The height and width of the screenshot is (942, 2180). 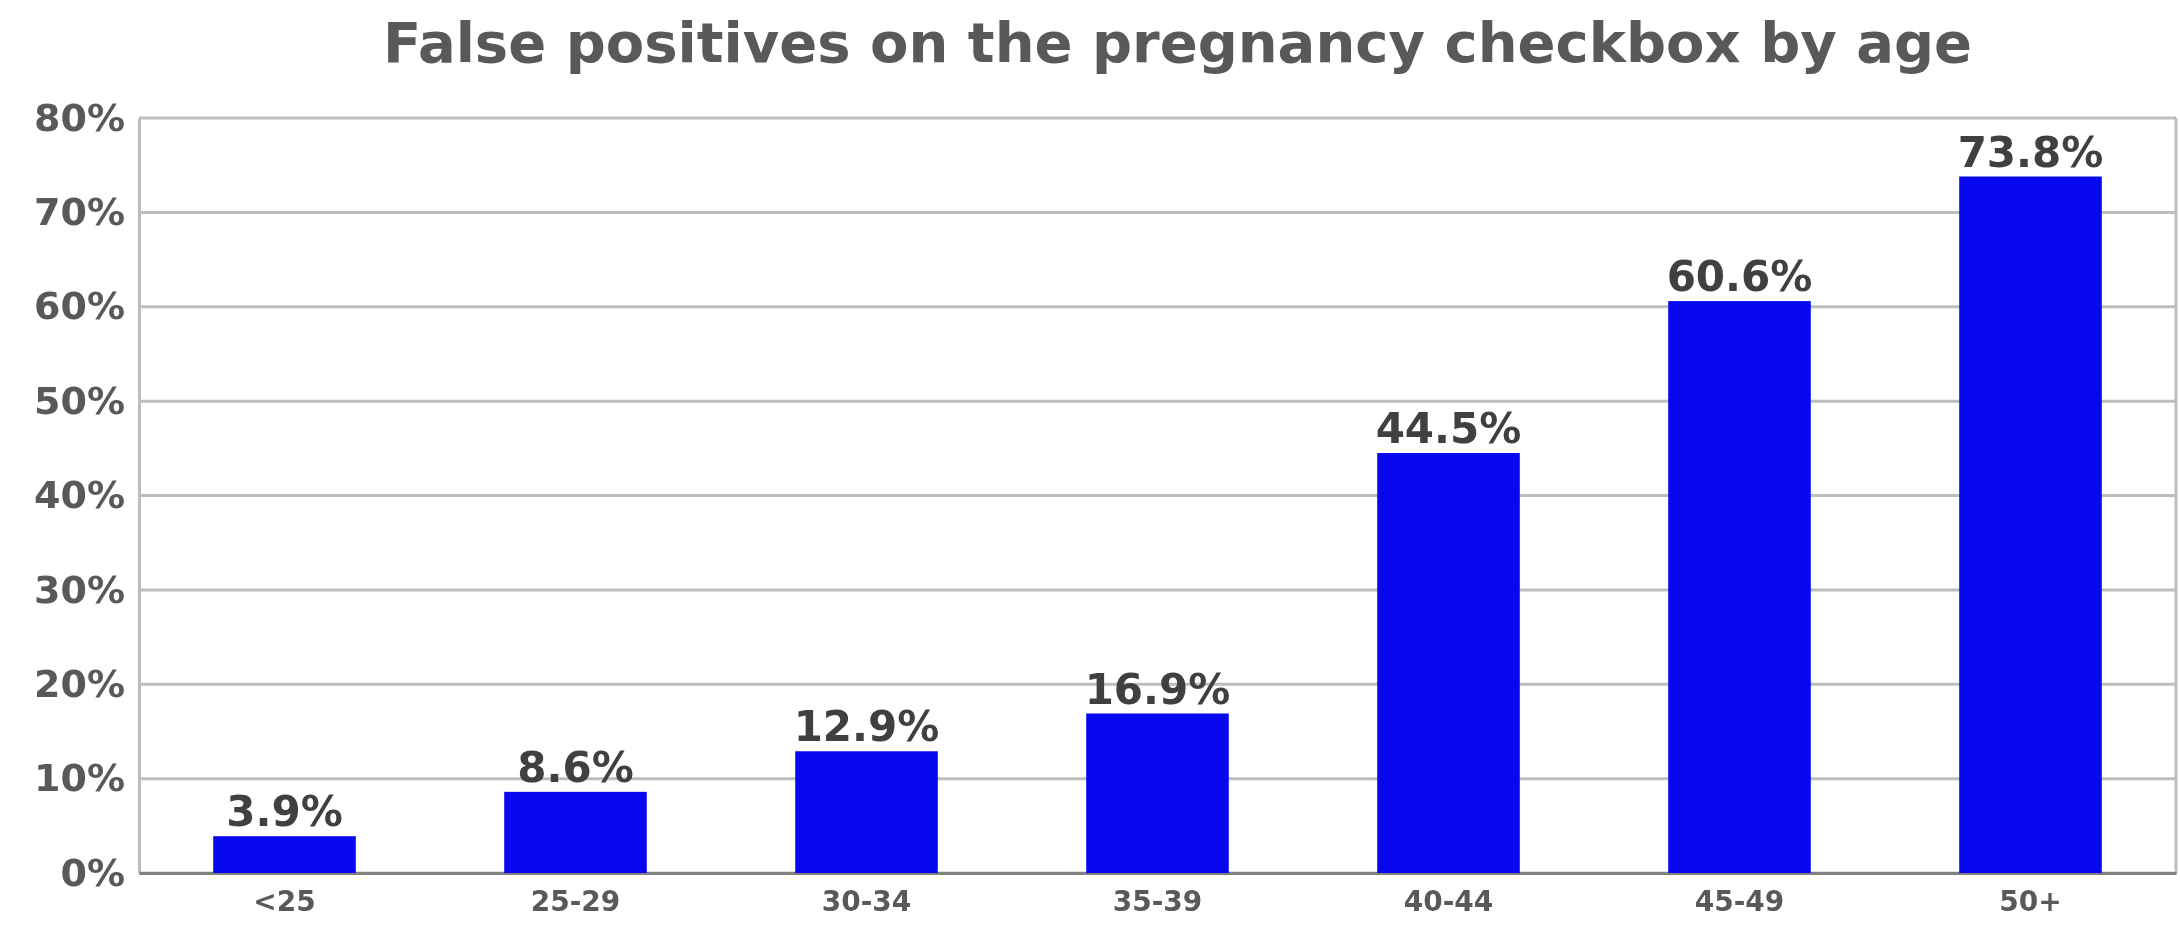 What do you see at coordinates (1448, 901) in the screenshot?
I see `x-tick-label: 40-44` at bounding box center [1448, 901].